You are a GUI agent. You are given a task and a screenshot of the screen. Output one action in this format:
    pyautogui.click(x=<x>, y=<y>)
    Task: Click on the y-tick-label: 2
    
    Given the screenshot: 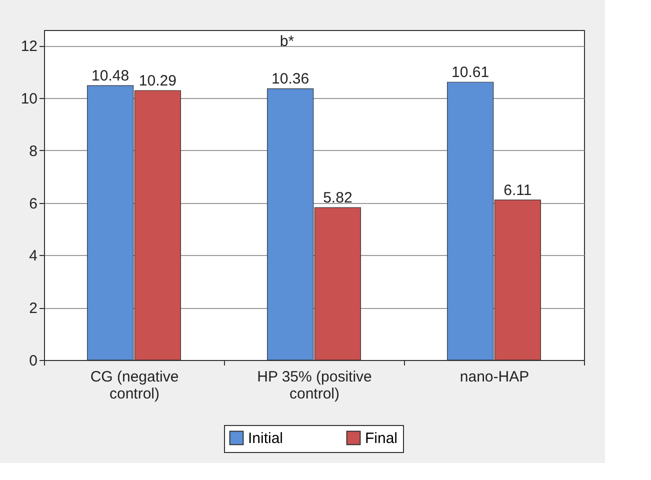 What is the action you would take?
    pyautogui.click(x=33, y=309)
    